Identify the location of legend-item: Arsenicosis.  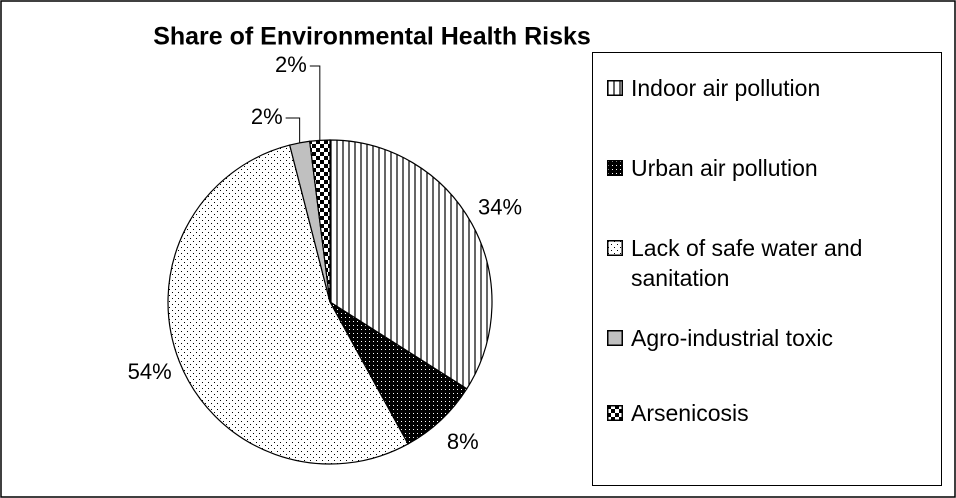
(772, 413).